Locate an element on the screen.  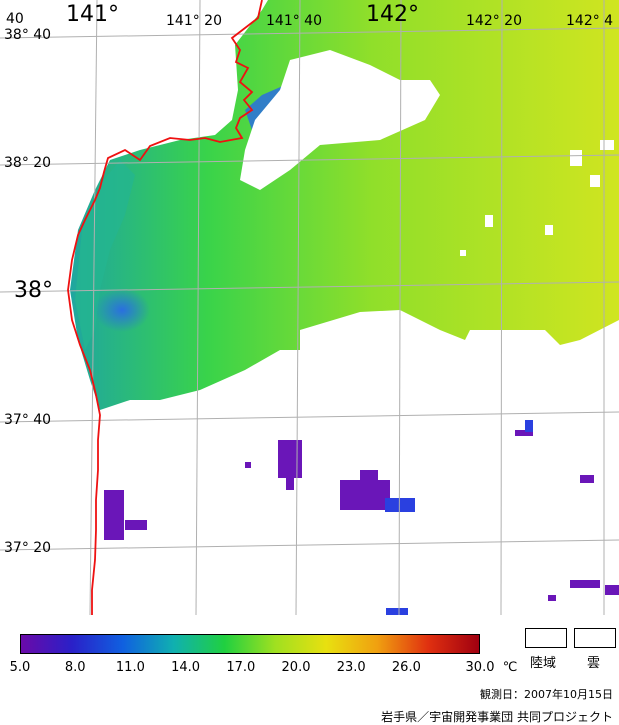
scale-tick-label: 26.0 is located at coordinates (406, 667).